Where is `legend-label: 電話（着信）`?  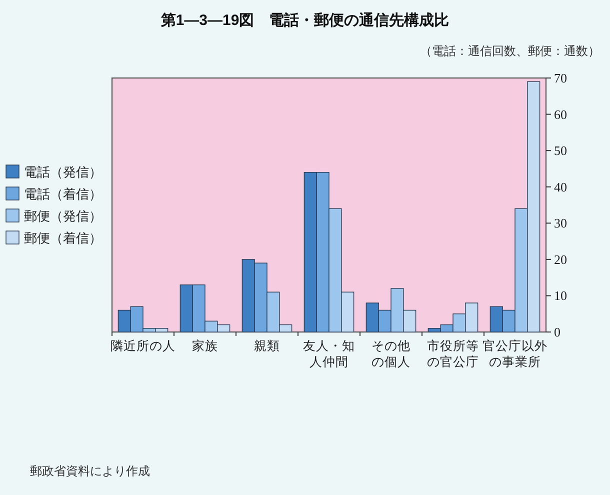 legend-label: 電話（着信） is located at coordinates (63, 194).